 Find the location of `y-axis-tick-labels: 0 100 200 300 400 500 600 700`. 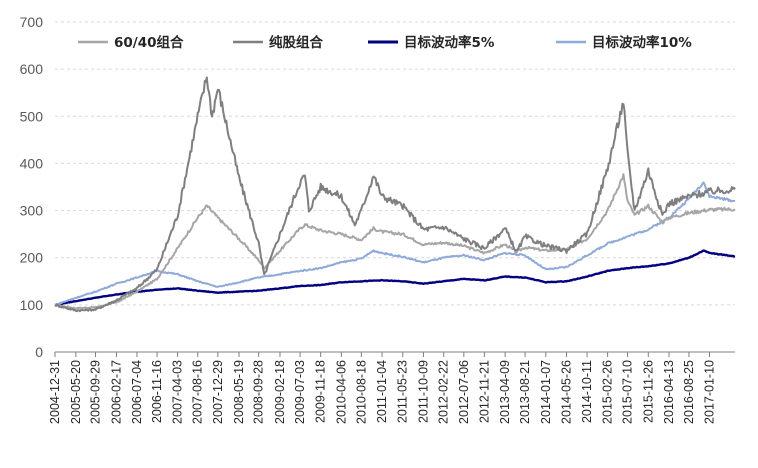

y-axis-tick-labels: 0 100 200 300 400 500 600 700 is located at coordinates (32, 187).